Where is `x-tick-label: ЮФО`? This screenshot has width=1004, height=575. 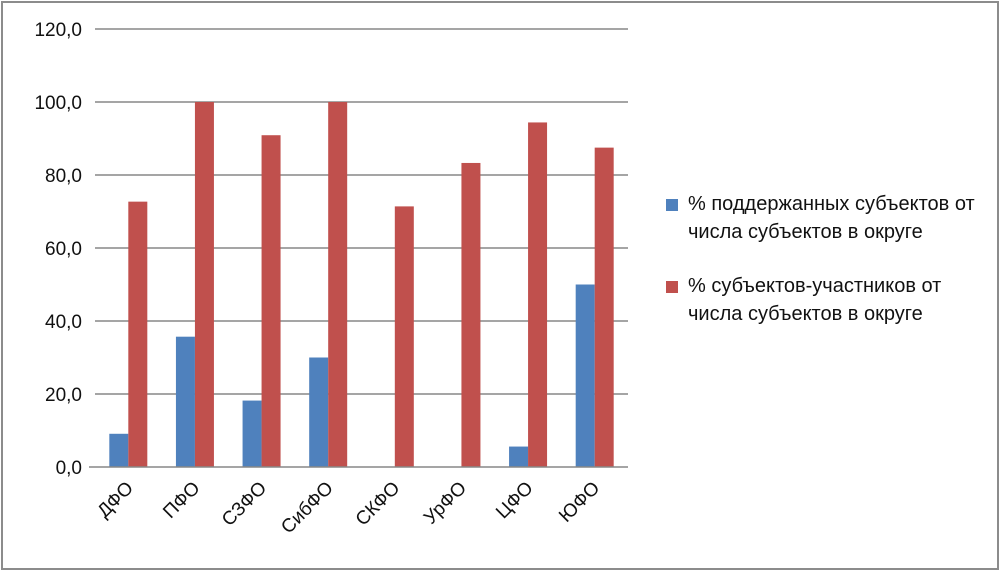 x-tick-label: ЮФО is located at coordinates (579, 502).